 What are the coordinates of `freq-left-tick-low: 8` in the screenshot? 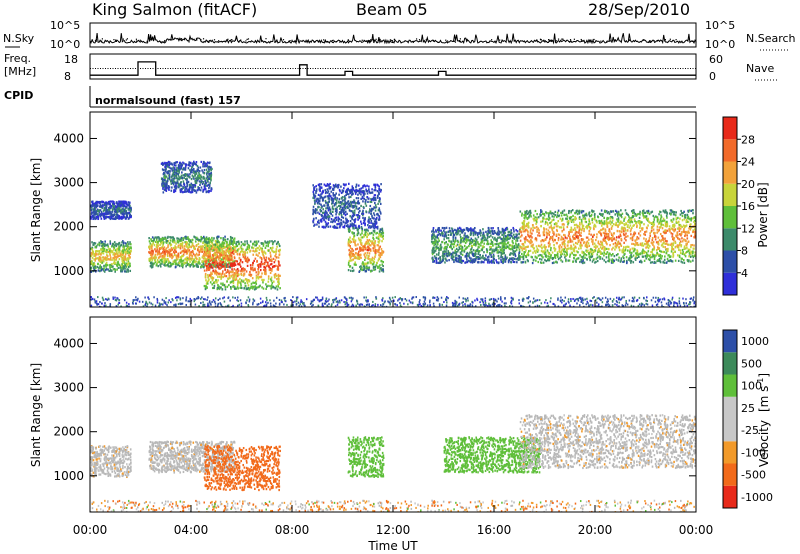 It's located at (67, 76).